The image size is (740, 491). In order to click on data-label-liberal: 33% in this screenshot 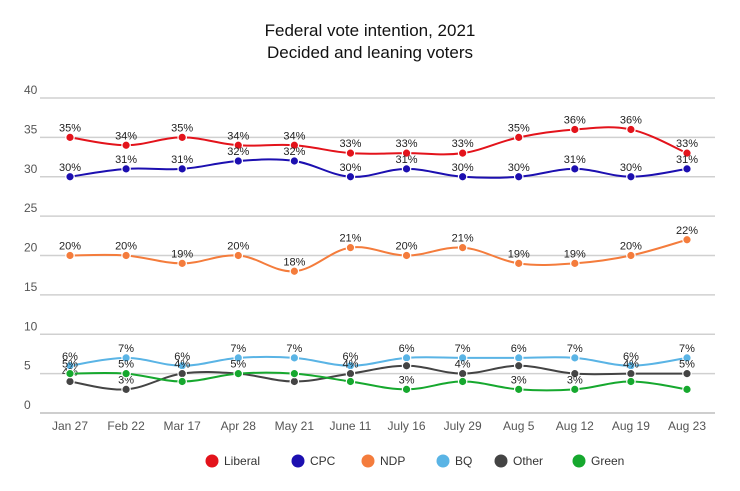, I will do `click(407, 144)`.